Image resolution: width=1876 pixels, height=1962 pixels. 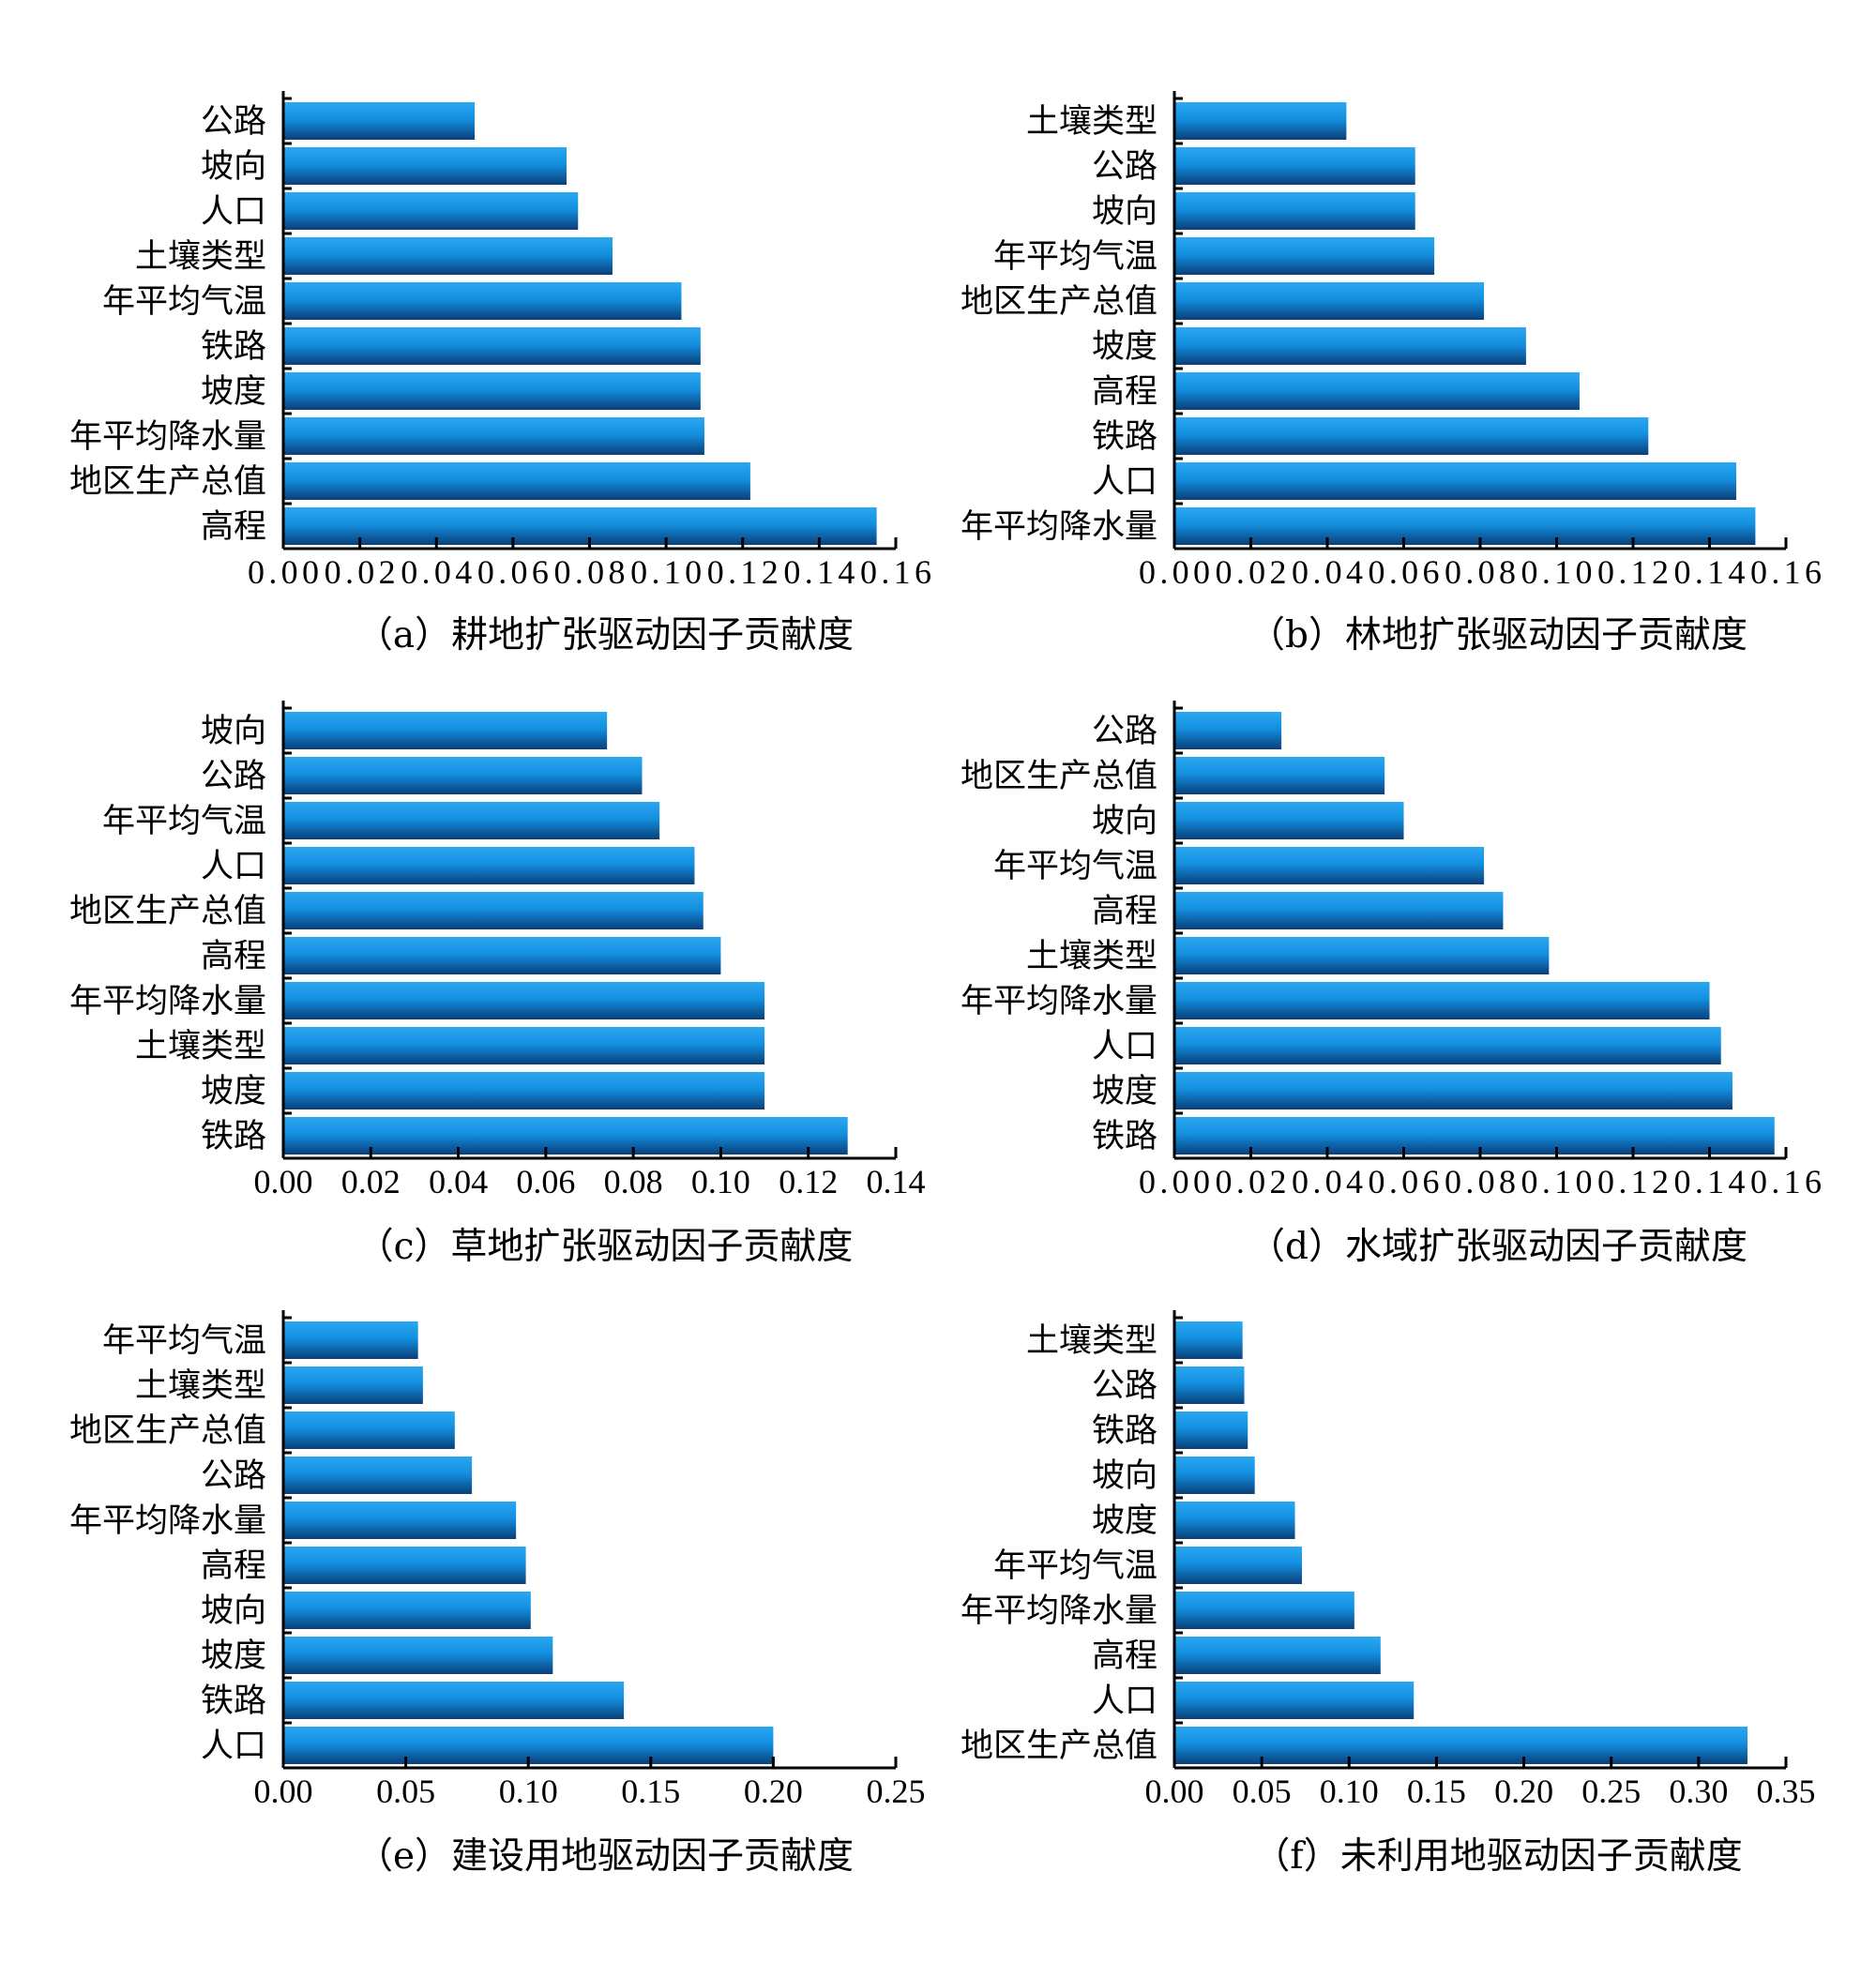 I want to click on x-tick-label: 0.25, so click(x=1611, y=1791).